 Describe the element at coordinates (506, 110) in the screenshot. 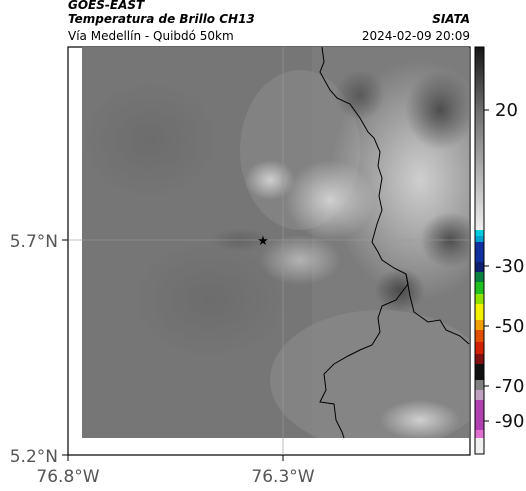

I see `colorbar-tick-label: 20` at that location.